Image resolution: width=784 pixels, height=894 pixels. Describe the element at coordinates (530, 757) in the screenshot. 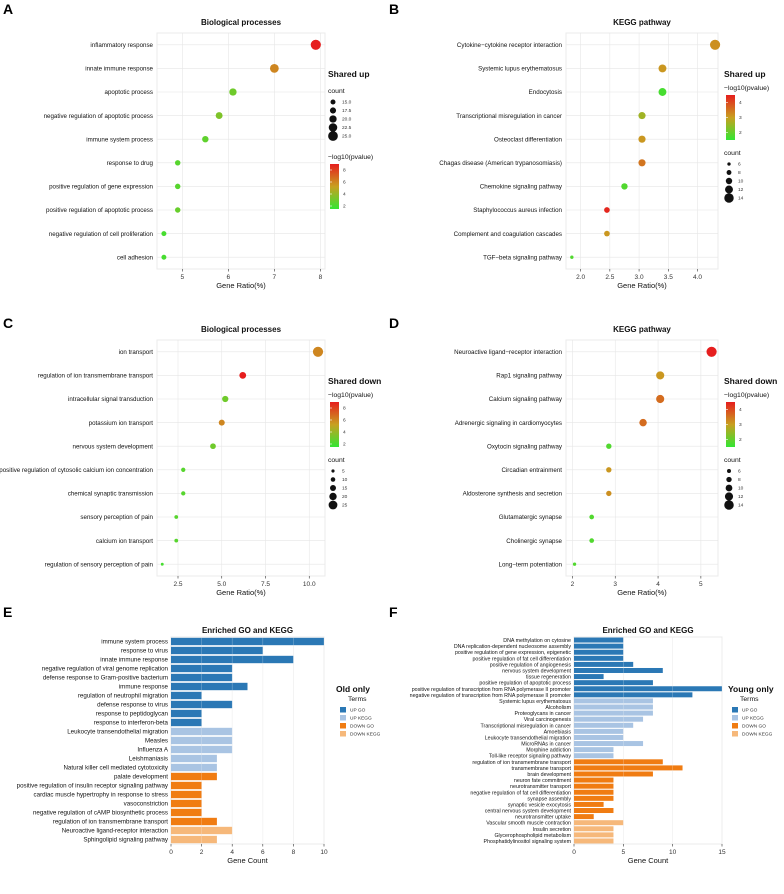

I see `term-label: Toll-like receptor signaling pathway` at that location.